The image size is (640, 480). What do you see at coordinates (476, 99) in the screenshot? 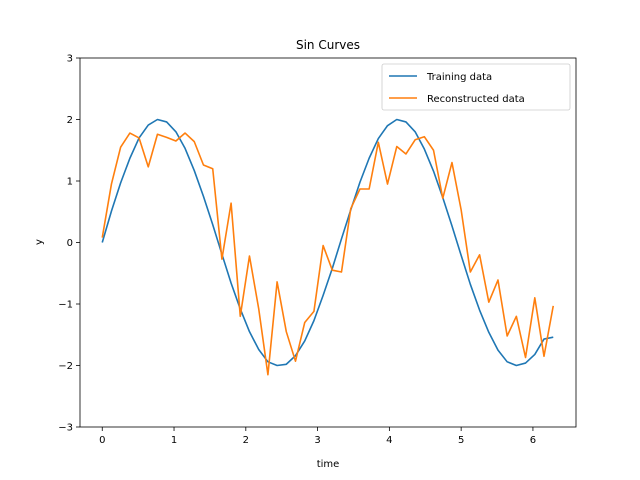
I see `legend-label-reconstructed: Reconstructed data` at bounding box center [476, 99].